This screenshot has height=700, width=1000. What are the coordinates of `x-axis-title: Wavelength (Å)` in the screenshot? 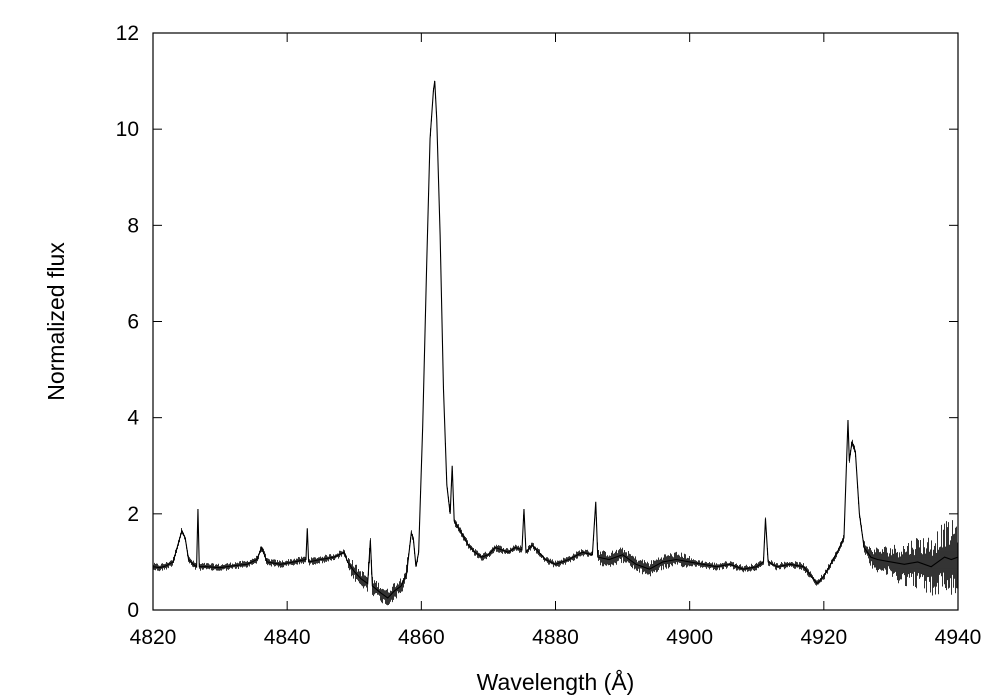 It's located at (556, 681).